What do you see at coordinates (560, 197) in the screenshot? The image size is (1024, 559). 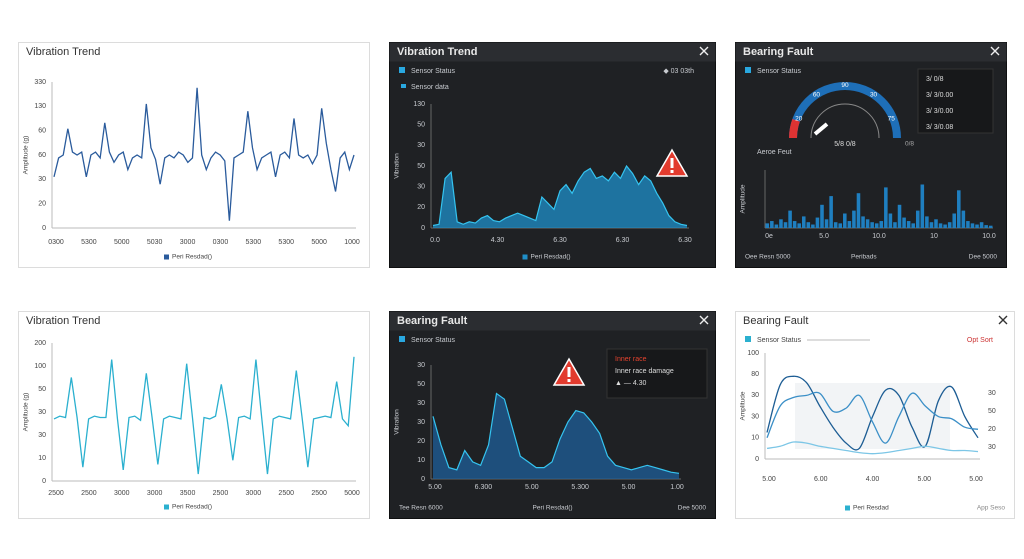 I see `data-area` at bounding box center [560, 197].